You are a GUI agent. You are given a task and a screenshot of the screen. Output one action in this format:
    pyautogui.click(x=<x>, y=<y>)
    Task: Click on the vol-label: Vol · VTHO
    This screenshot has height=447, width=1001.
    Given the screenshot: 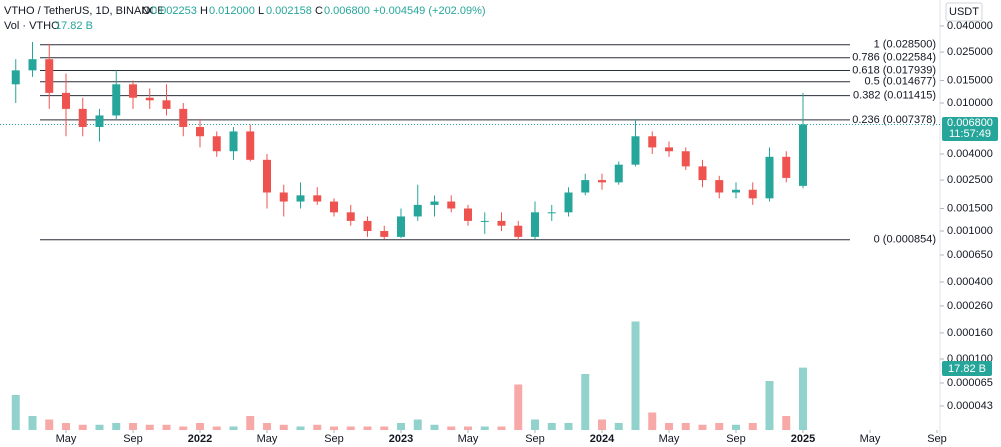 What is the action you would take?
    pyautogui.click(x=32, y=26)
    